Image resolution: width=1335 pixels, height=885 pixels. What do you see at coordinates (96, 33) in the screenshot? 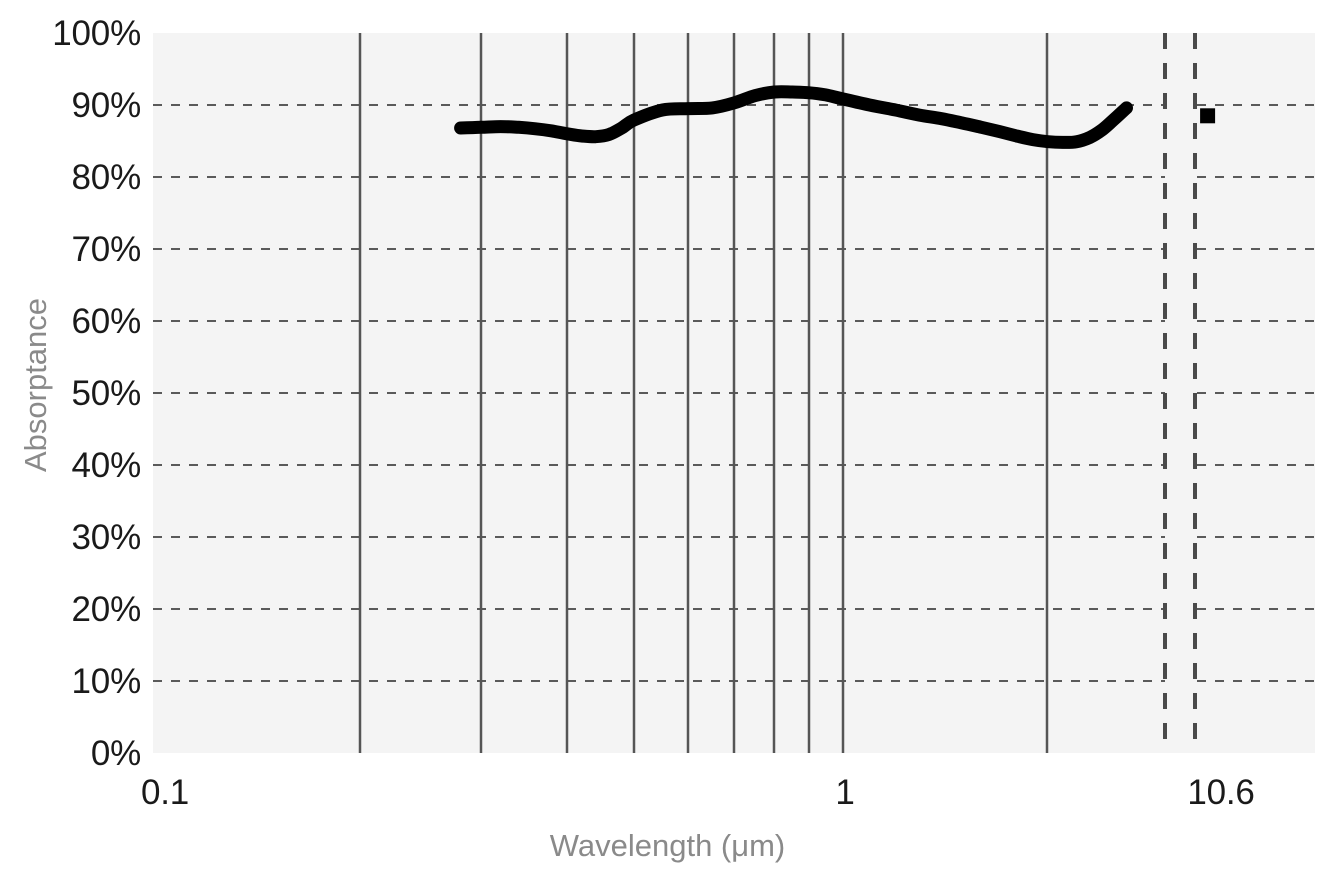
I see `y-tick-100: 100%` at bounding box center [96, 33].